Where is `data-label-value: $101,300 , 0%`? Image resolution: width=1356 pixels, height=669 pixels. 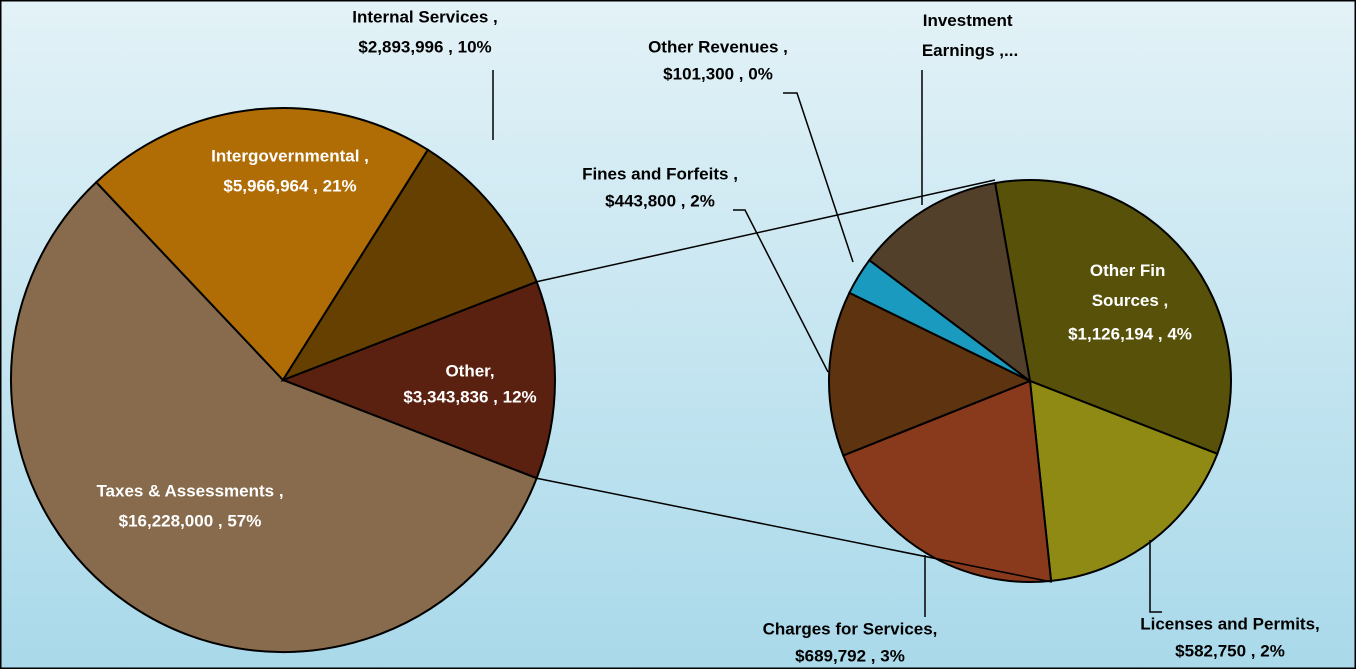
data-label-value: $101,300 , 0% is located at coordinates (718, 73).